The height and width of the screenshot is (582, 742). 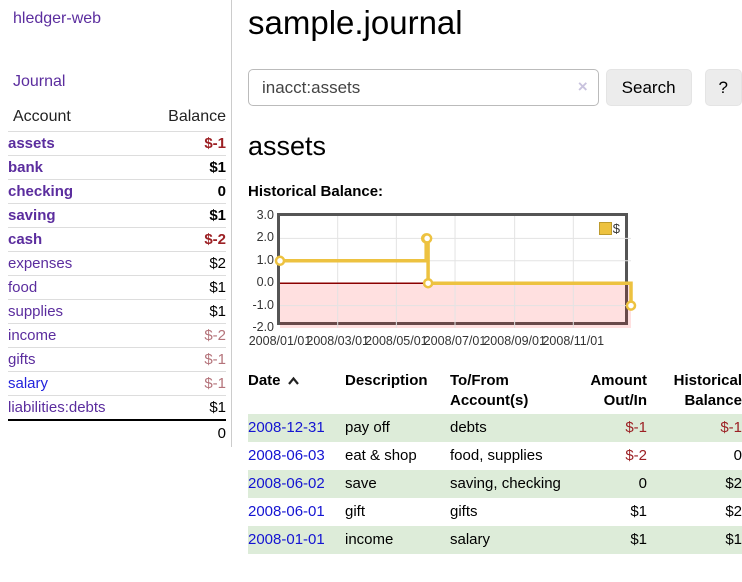 What do you see at coordinates (197, 116) in the screenshot?
I see `accounts-col-balance: Balance` at bounding box center [197, 116].